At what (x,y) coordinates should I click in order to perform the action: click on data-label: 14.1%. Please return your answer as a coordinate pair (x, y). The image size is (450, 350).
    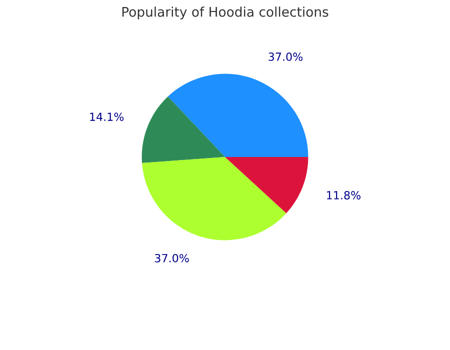
    Looking at the image, I should click on (107, 117).